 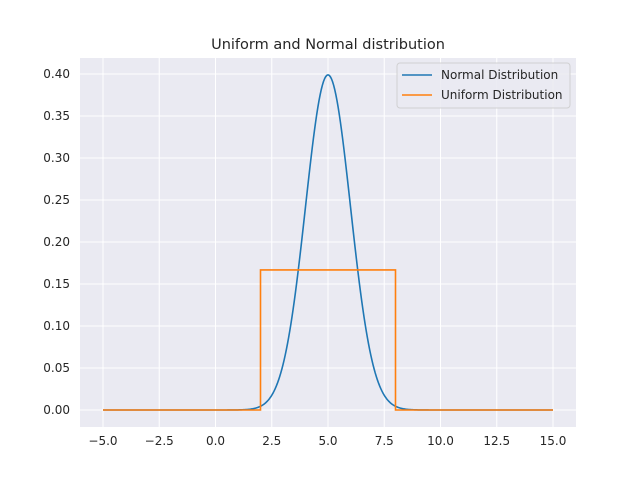 What do you see at coordinates (384, 441) in the screenshot?
I see `x-tick-label: 7.5` at bounding box center [384, 441].